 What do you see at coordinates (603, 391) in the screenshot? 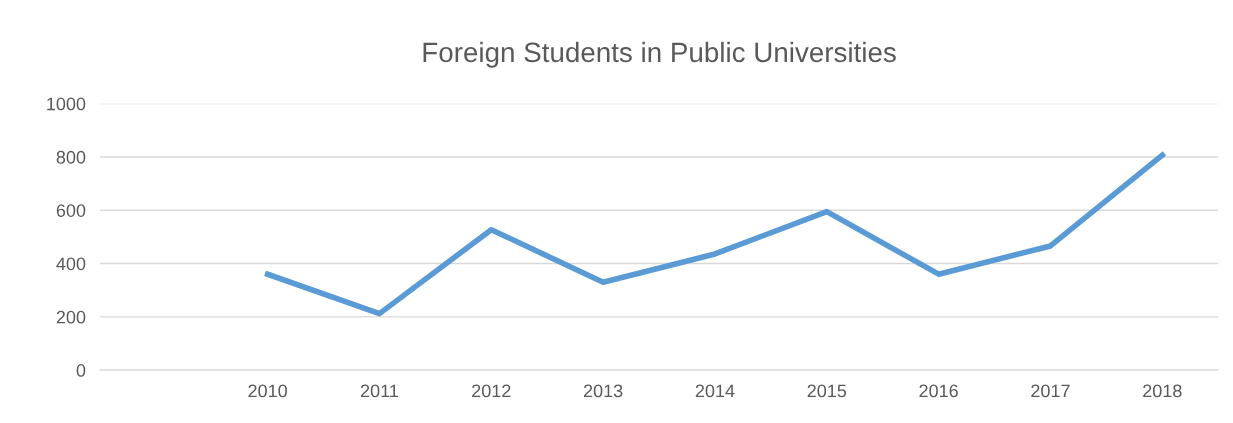
I see `x-tick-label: 2013` at bounding box center [603, 391].